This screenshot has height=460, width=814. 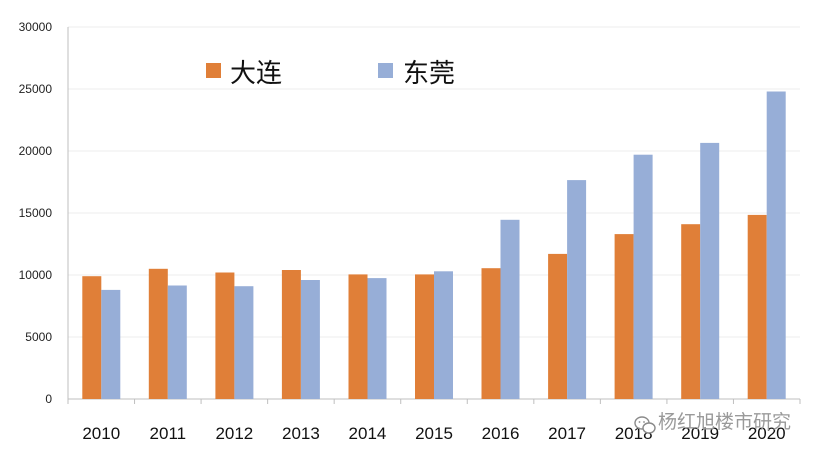 I want to click on y-tick-labels: 0 5000 10000 15000 20000 25000 30000, so click(x=36, y=213).